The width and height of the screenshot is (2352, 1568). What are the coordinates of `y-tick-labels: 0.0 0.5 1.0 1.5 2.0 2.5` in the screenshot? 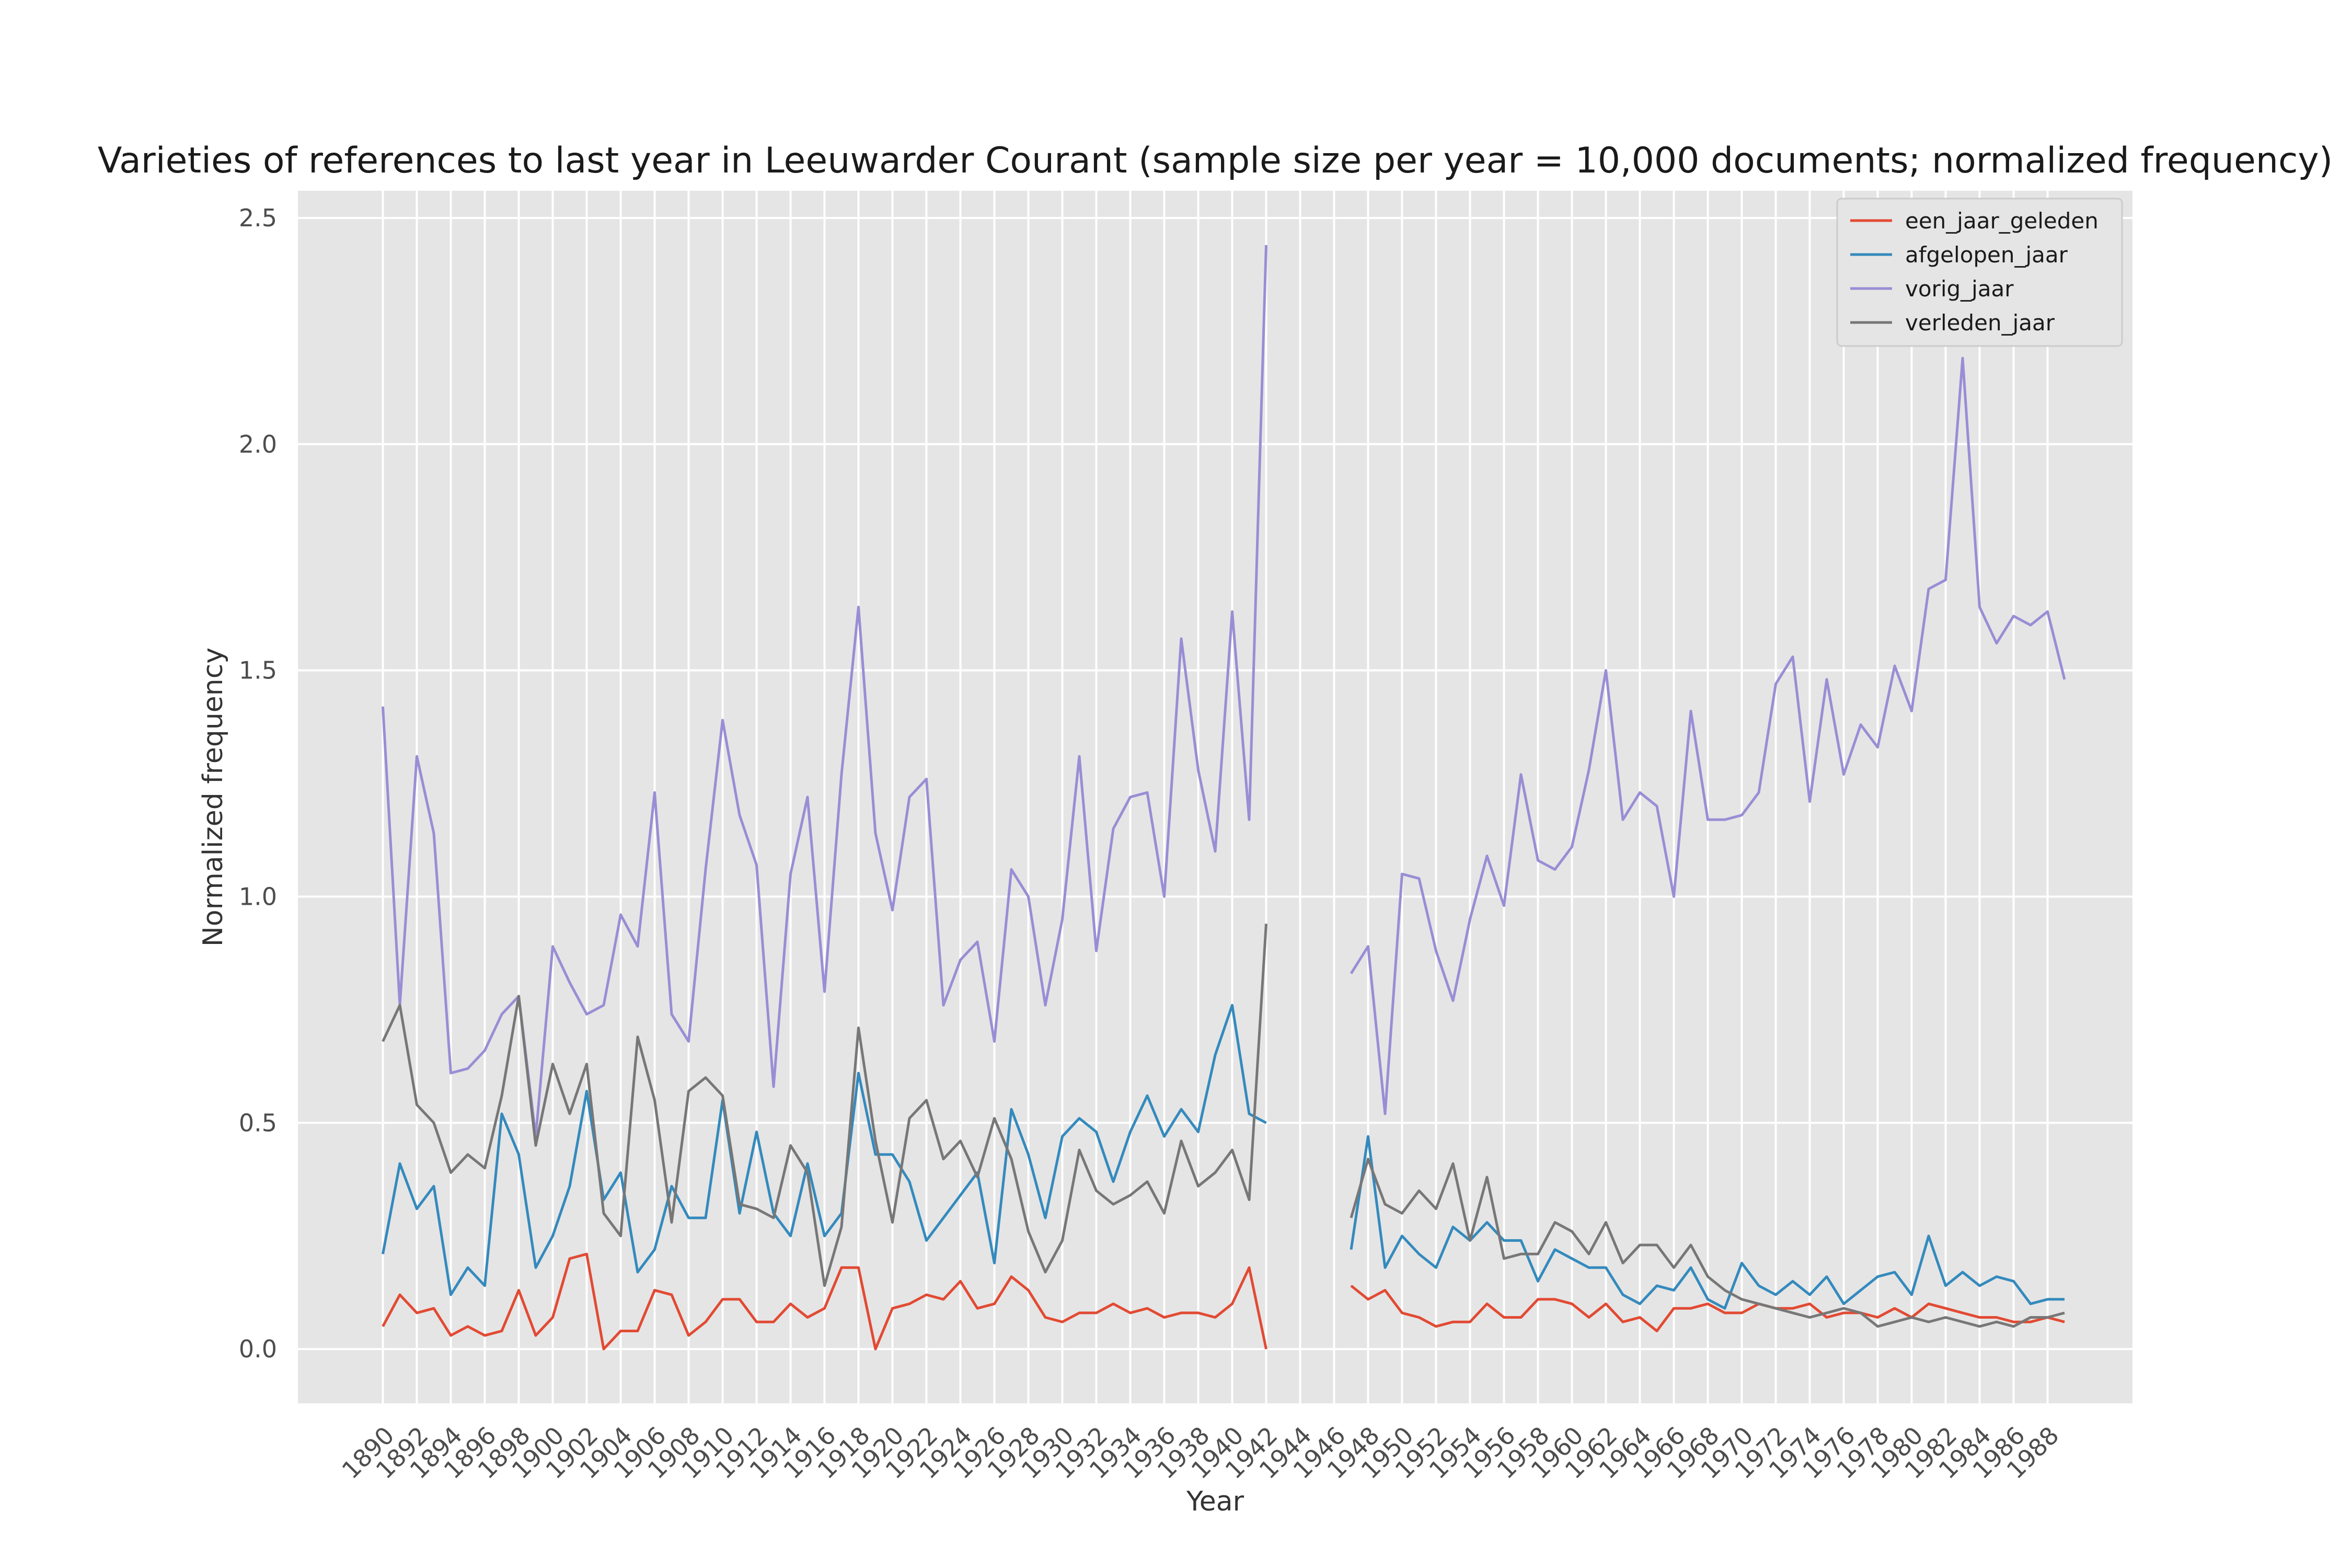 It's located at (258, 783).